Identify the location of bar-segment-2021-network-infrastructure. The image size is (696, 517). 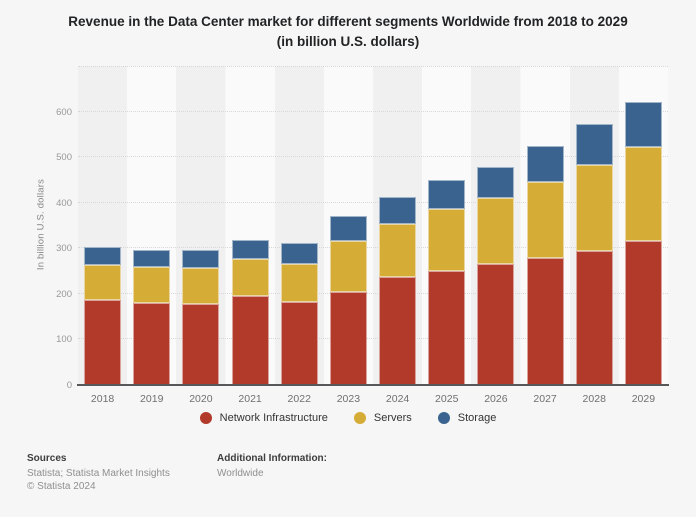
(250, 340).